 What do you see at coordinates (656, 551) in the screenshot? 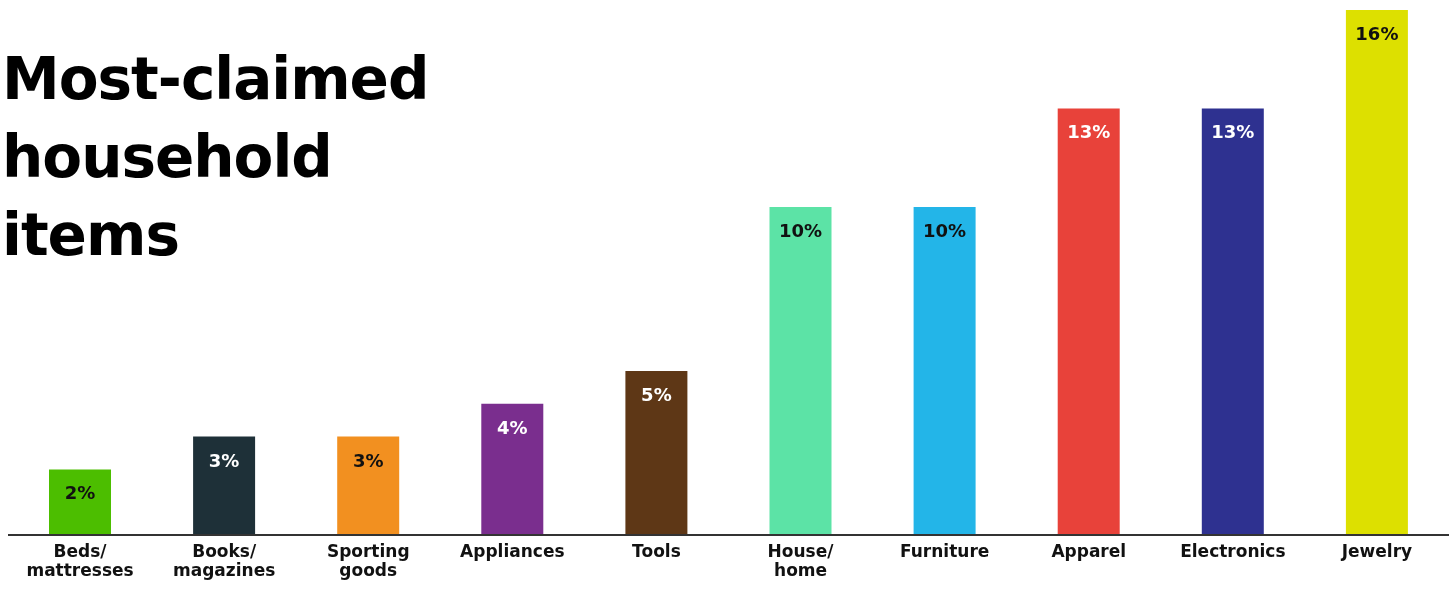
I see `x-tick-label: Tools` at bounding box center [656, 551].